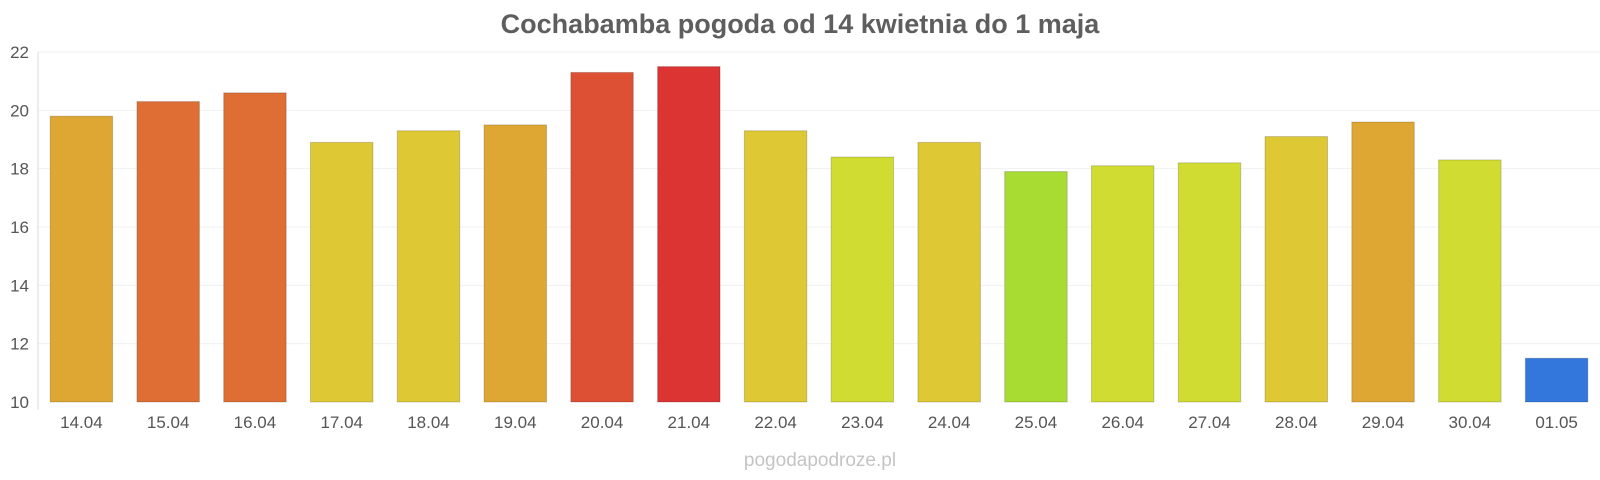 This screenshot has width=1600, height=480. What do you see at coordinates (515, 422) in the screenshot?
I see `x-tick-label: 19.04` at bounding box center [515, 422].